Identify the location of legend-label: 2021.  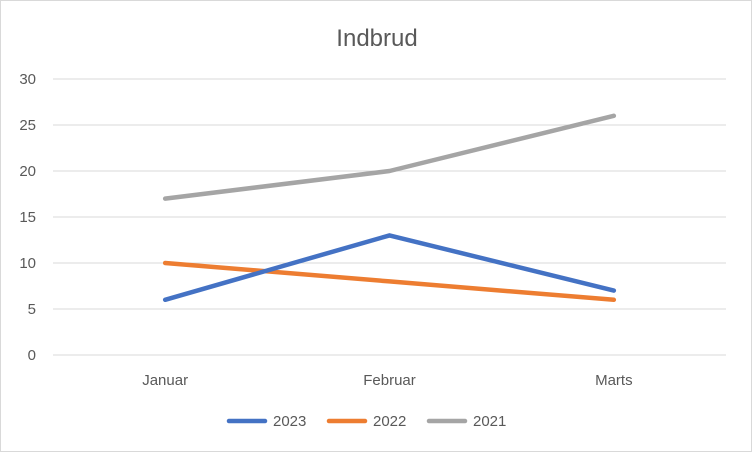
(489, 421).